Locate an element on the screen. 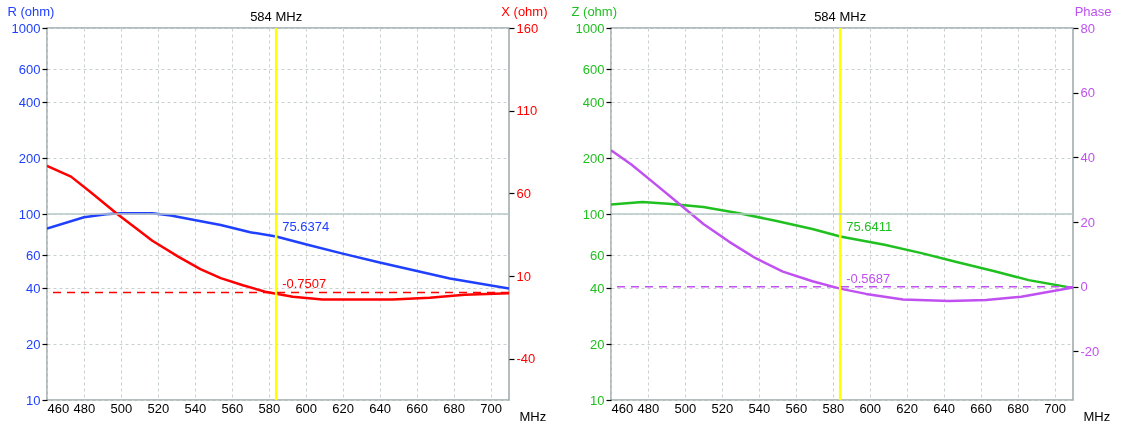 This screenshot has height=441, width=1140. data-label: 75.6374 is located at coordinates (306, 226).